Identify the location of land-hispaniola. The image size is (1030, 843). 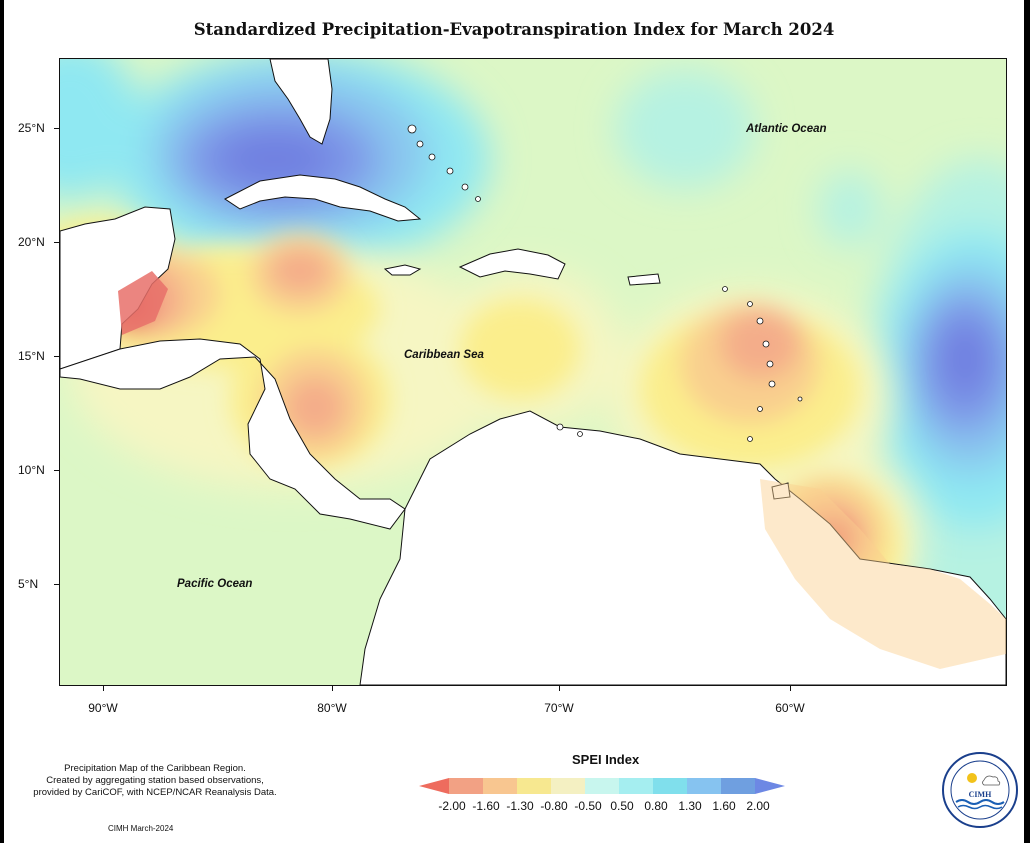
(512, 264).